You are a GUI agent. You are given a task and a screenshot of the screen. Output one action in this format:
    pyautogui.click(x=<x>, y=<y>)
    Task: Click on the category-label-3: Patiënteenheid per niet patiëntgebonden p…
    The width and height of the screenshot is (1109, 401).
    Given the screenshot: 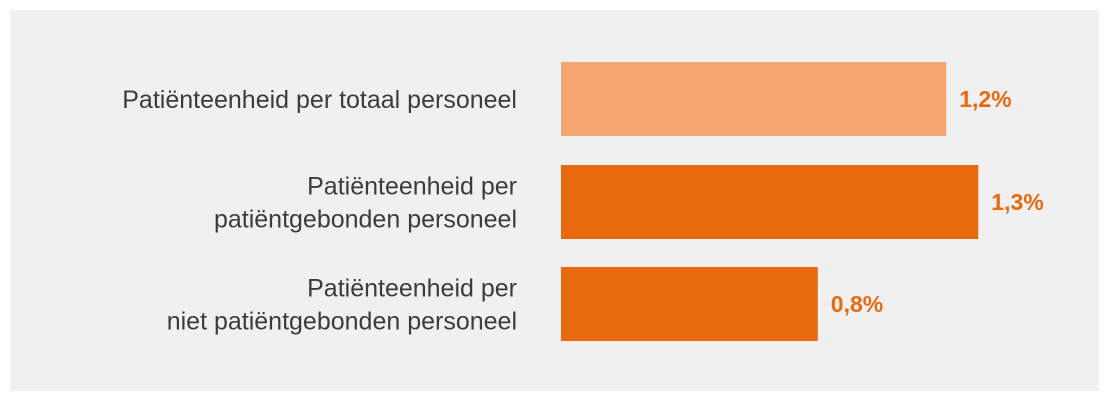 What is the action you would take?
    pyautogui.click(x=342, y=305)
    